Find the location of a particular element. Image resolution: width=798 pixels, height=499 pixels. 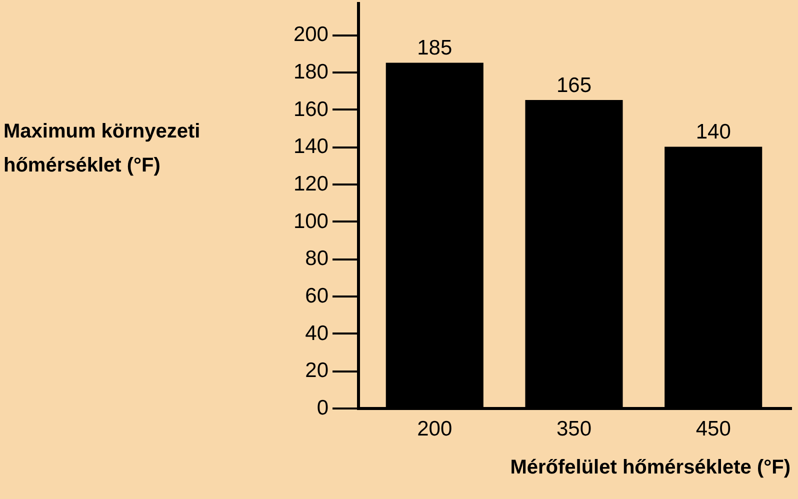

y-tick-label: 20 is located at coordinates (316, 370).